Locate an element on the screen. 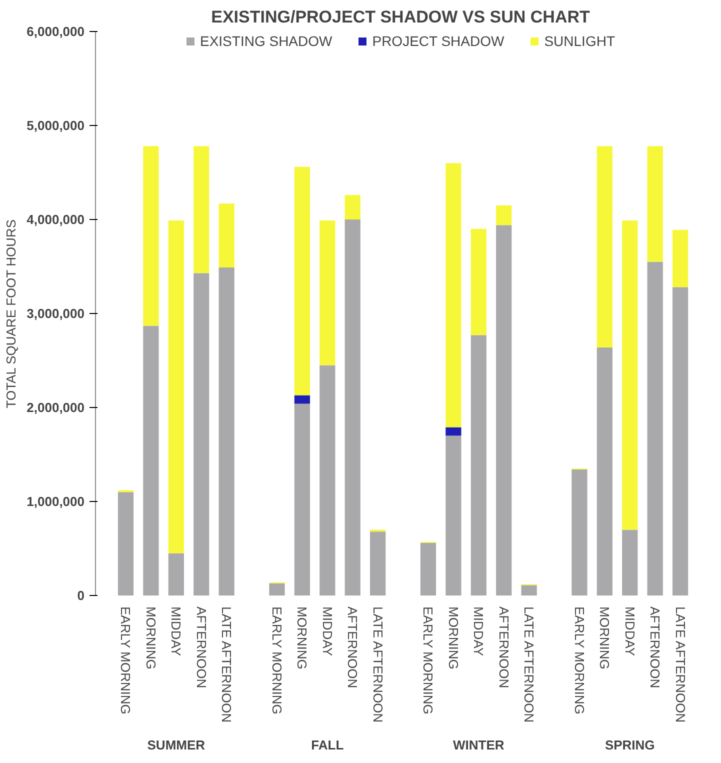  y-tick-label: 2,000,000 is located at coordinates (55, 407).